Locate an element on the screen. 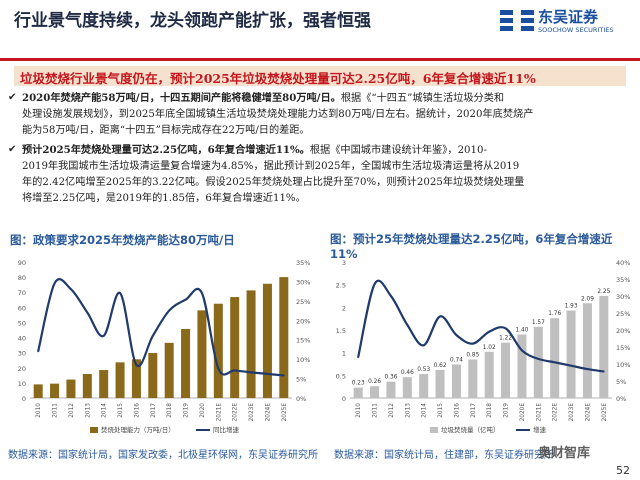 Image resolution: width=640 pixels, height=480 pixels. bar-data-label: 0.36 is located at coordinates (390, 378).